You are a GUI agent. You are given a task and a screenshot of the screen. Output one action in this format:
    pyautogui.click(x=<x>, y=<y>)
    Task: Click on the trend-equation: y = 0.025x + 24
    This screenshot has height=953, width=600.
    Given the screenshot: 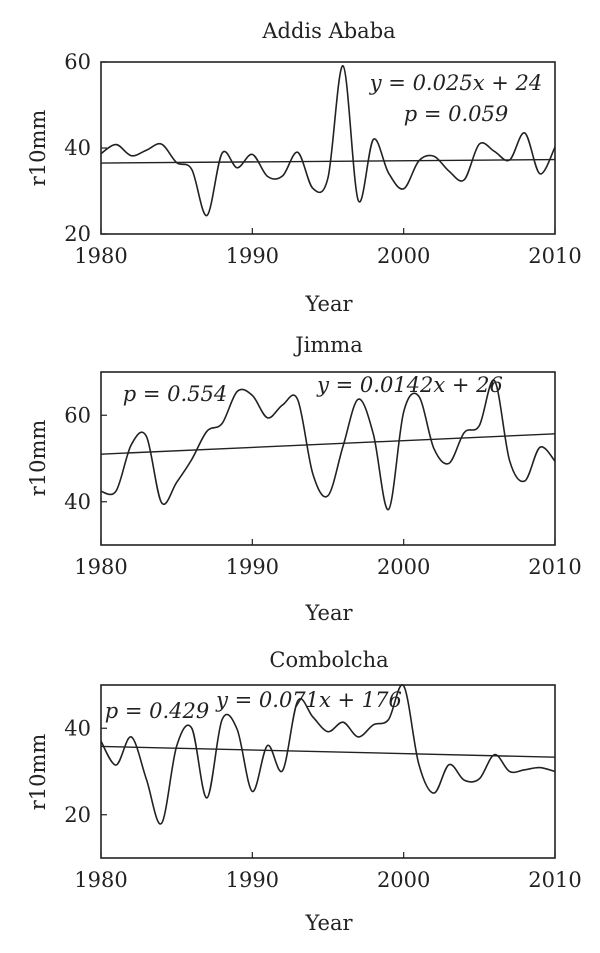 What is the action you would take?
    pyautogui.click(x=455, y=83)
    